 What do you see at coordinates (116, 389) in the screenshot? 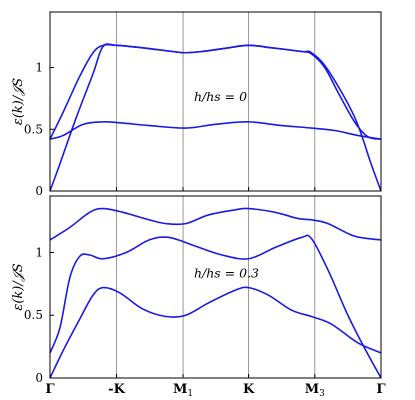
I see `x-tick-label: -K` at bounding box center [116, 389].